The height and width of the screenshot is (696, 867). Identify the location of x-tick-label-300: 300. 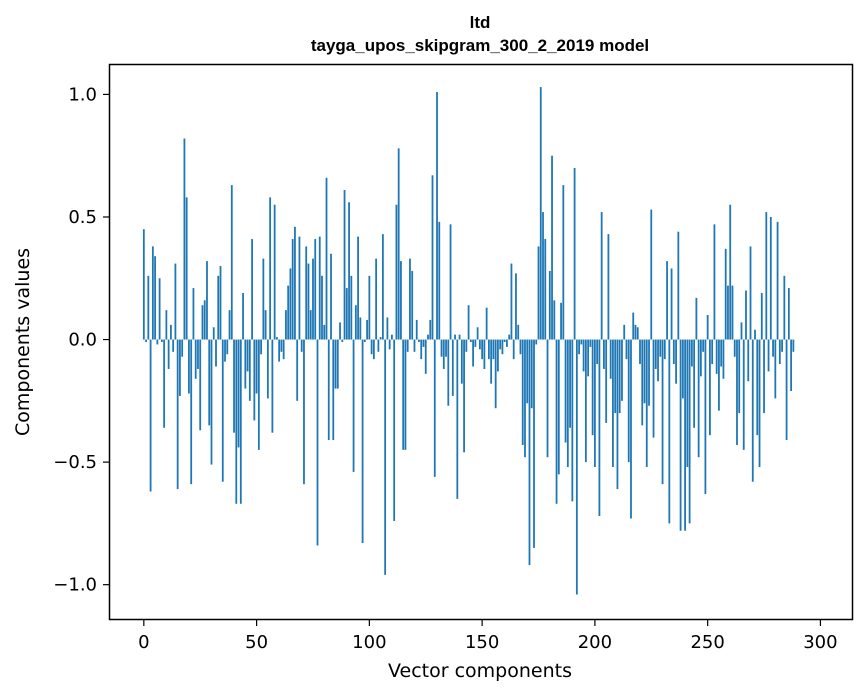
(820, 642).